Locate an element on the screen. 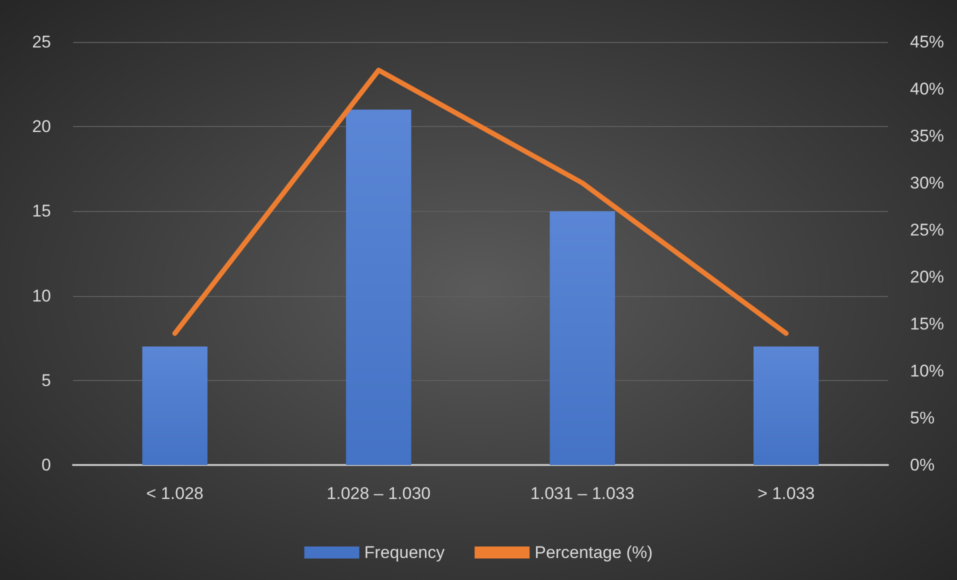 Image resolution: width=957 pixels, height=580 pixels. legend-label: Percentage (%) is located at coordinates (593, 552).